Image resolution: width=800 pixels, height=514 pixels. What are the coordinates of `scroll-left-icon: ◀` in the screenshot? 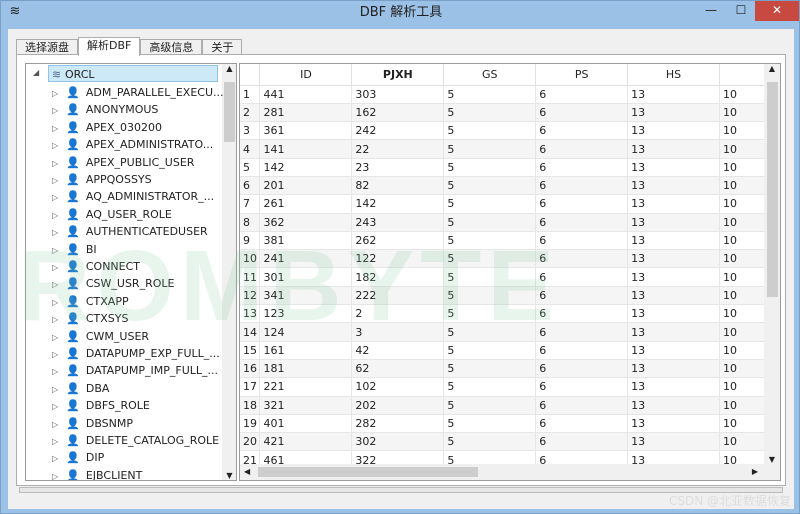 It's located at (247, 471).